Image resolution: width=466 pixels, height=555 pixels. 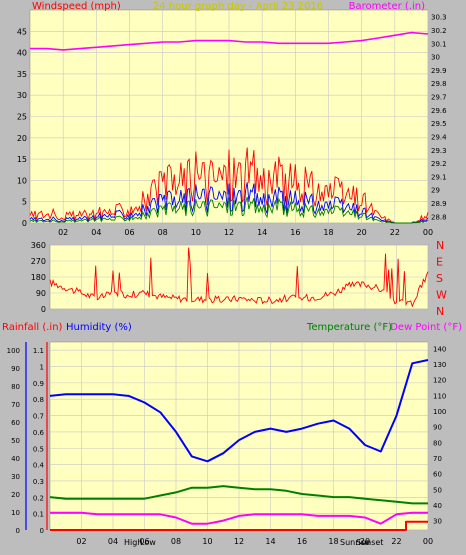 I want to click on windspeed-tick-label: 15, so click(x=22, y=159).